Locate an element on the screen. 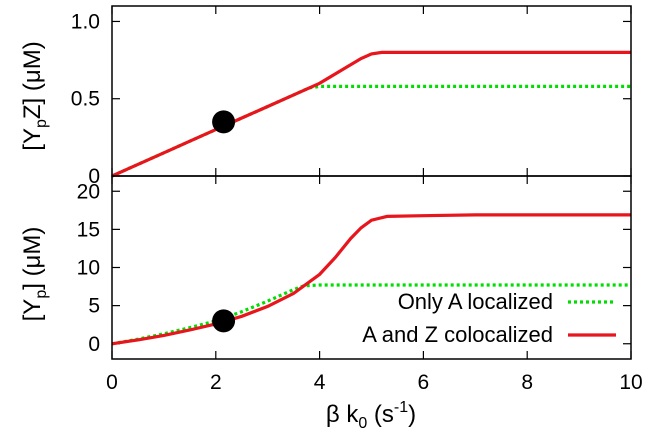 This screenshot has height=438, width=650. x-tick-label: 2 is located at coordinates (216, 382).